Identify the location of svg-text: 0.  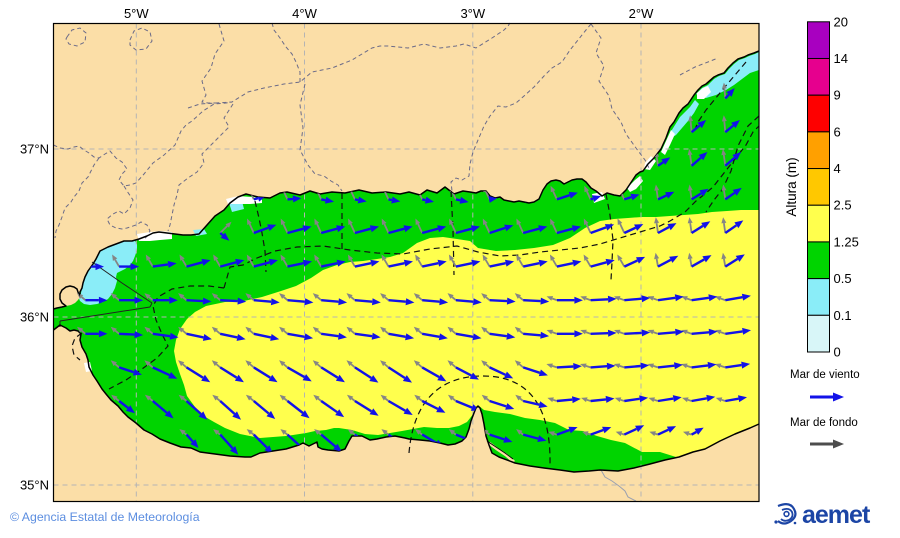
(837, 352).